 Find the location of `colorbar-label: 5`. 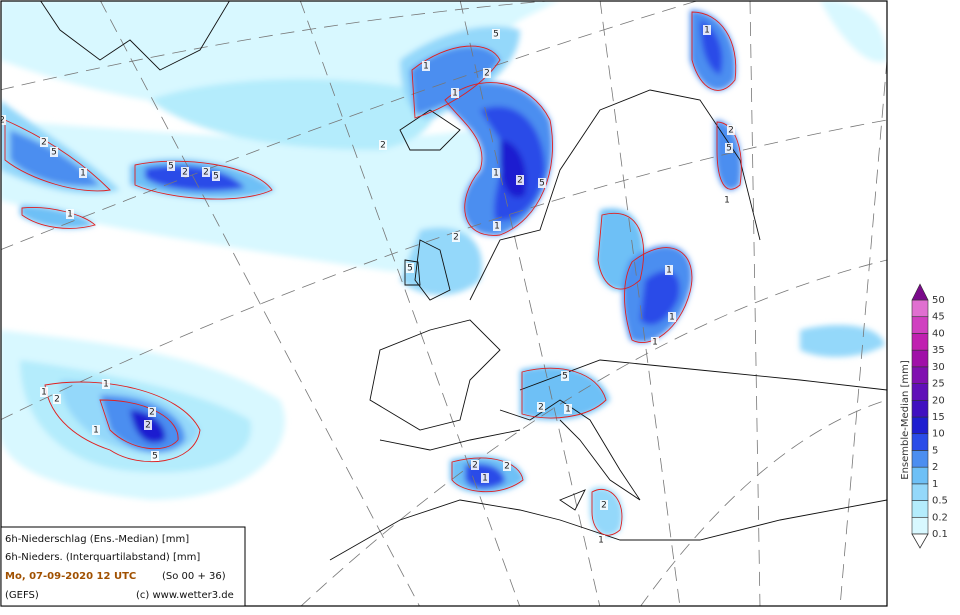

colorbar-label: 5 is located at coordinates (935, 450).